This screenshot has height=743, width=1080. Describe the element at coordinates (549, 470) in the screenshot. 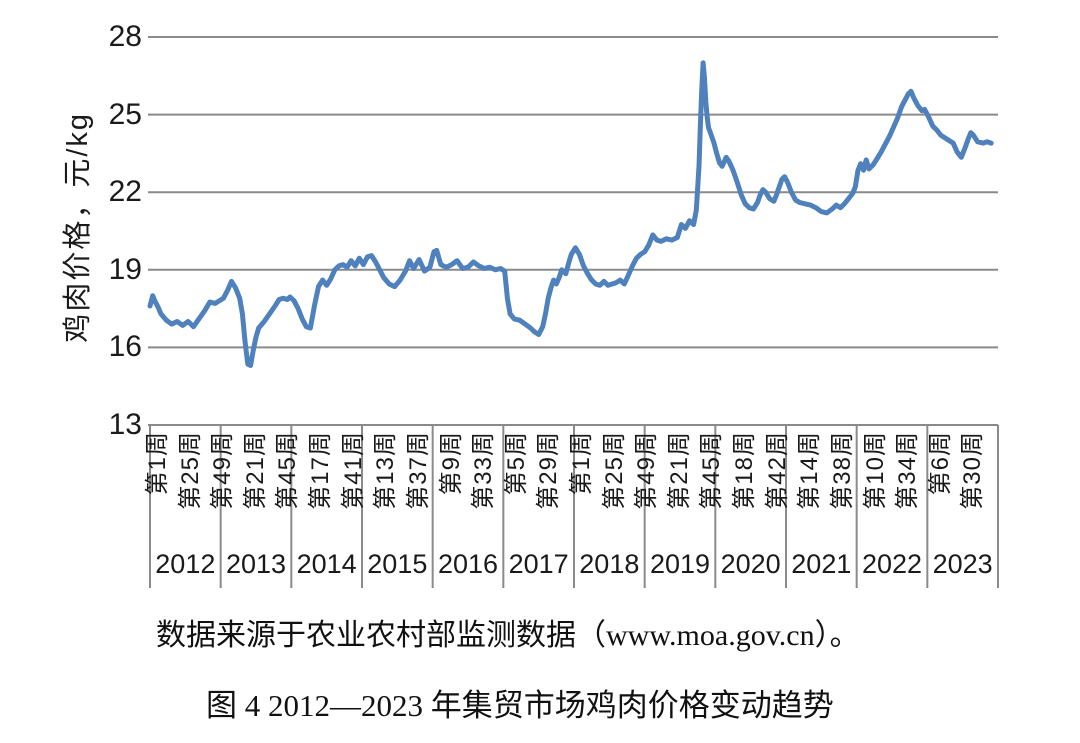

I see `x-week-tick-label: 第29周` at that location.